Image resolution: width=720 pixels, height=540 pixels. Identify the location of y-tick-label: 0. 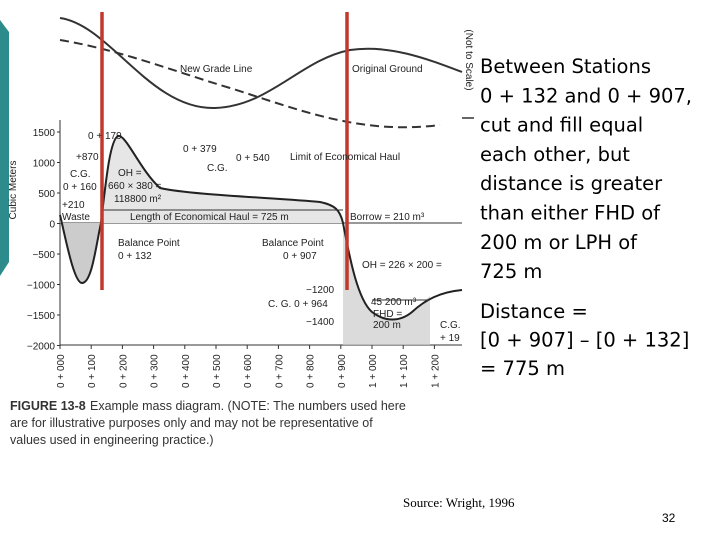
(52, 225).